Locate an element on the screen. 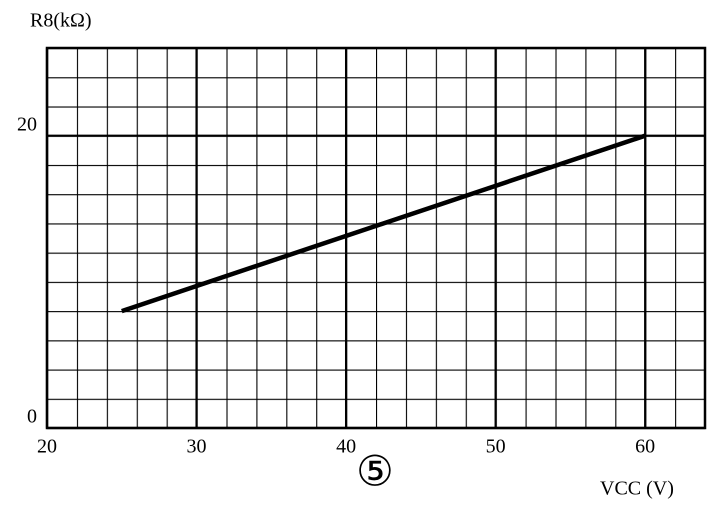  x-tick-label: 30 is located at coordinates (197, 447).